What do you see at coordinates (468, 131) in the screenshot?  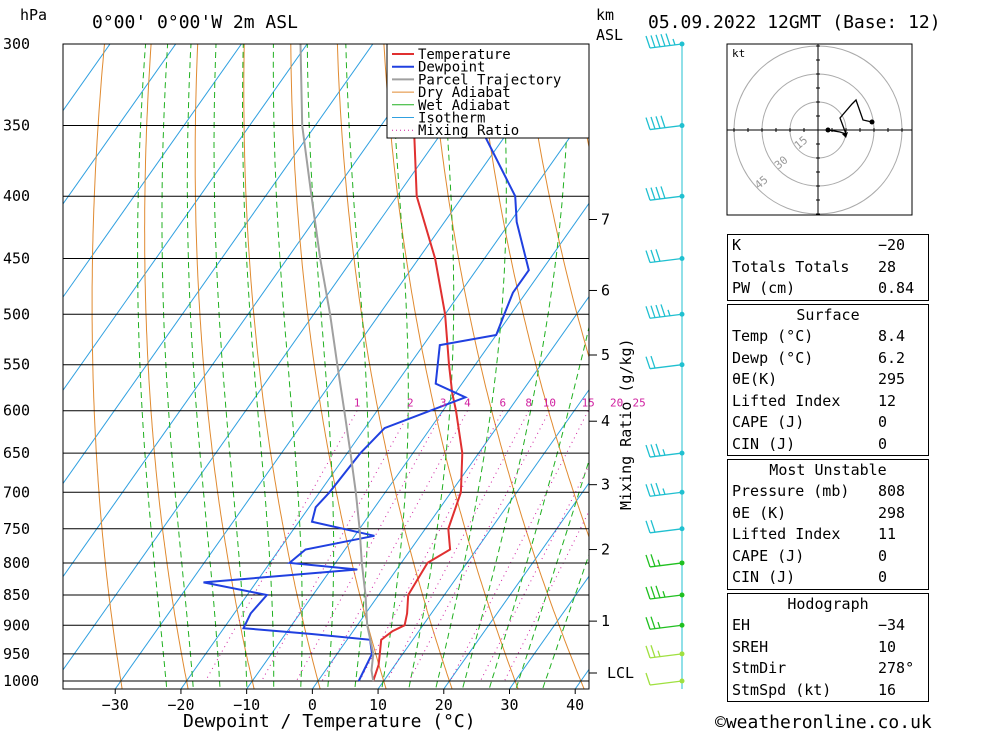 I see `legend-label: Mixing Ratio` at bounding box center [468, 131].